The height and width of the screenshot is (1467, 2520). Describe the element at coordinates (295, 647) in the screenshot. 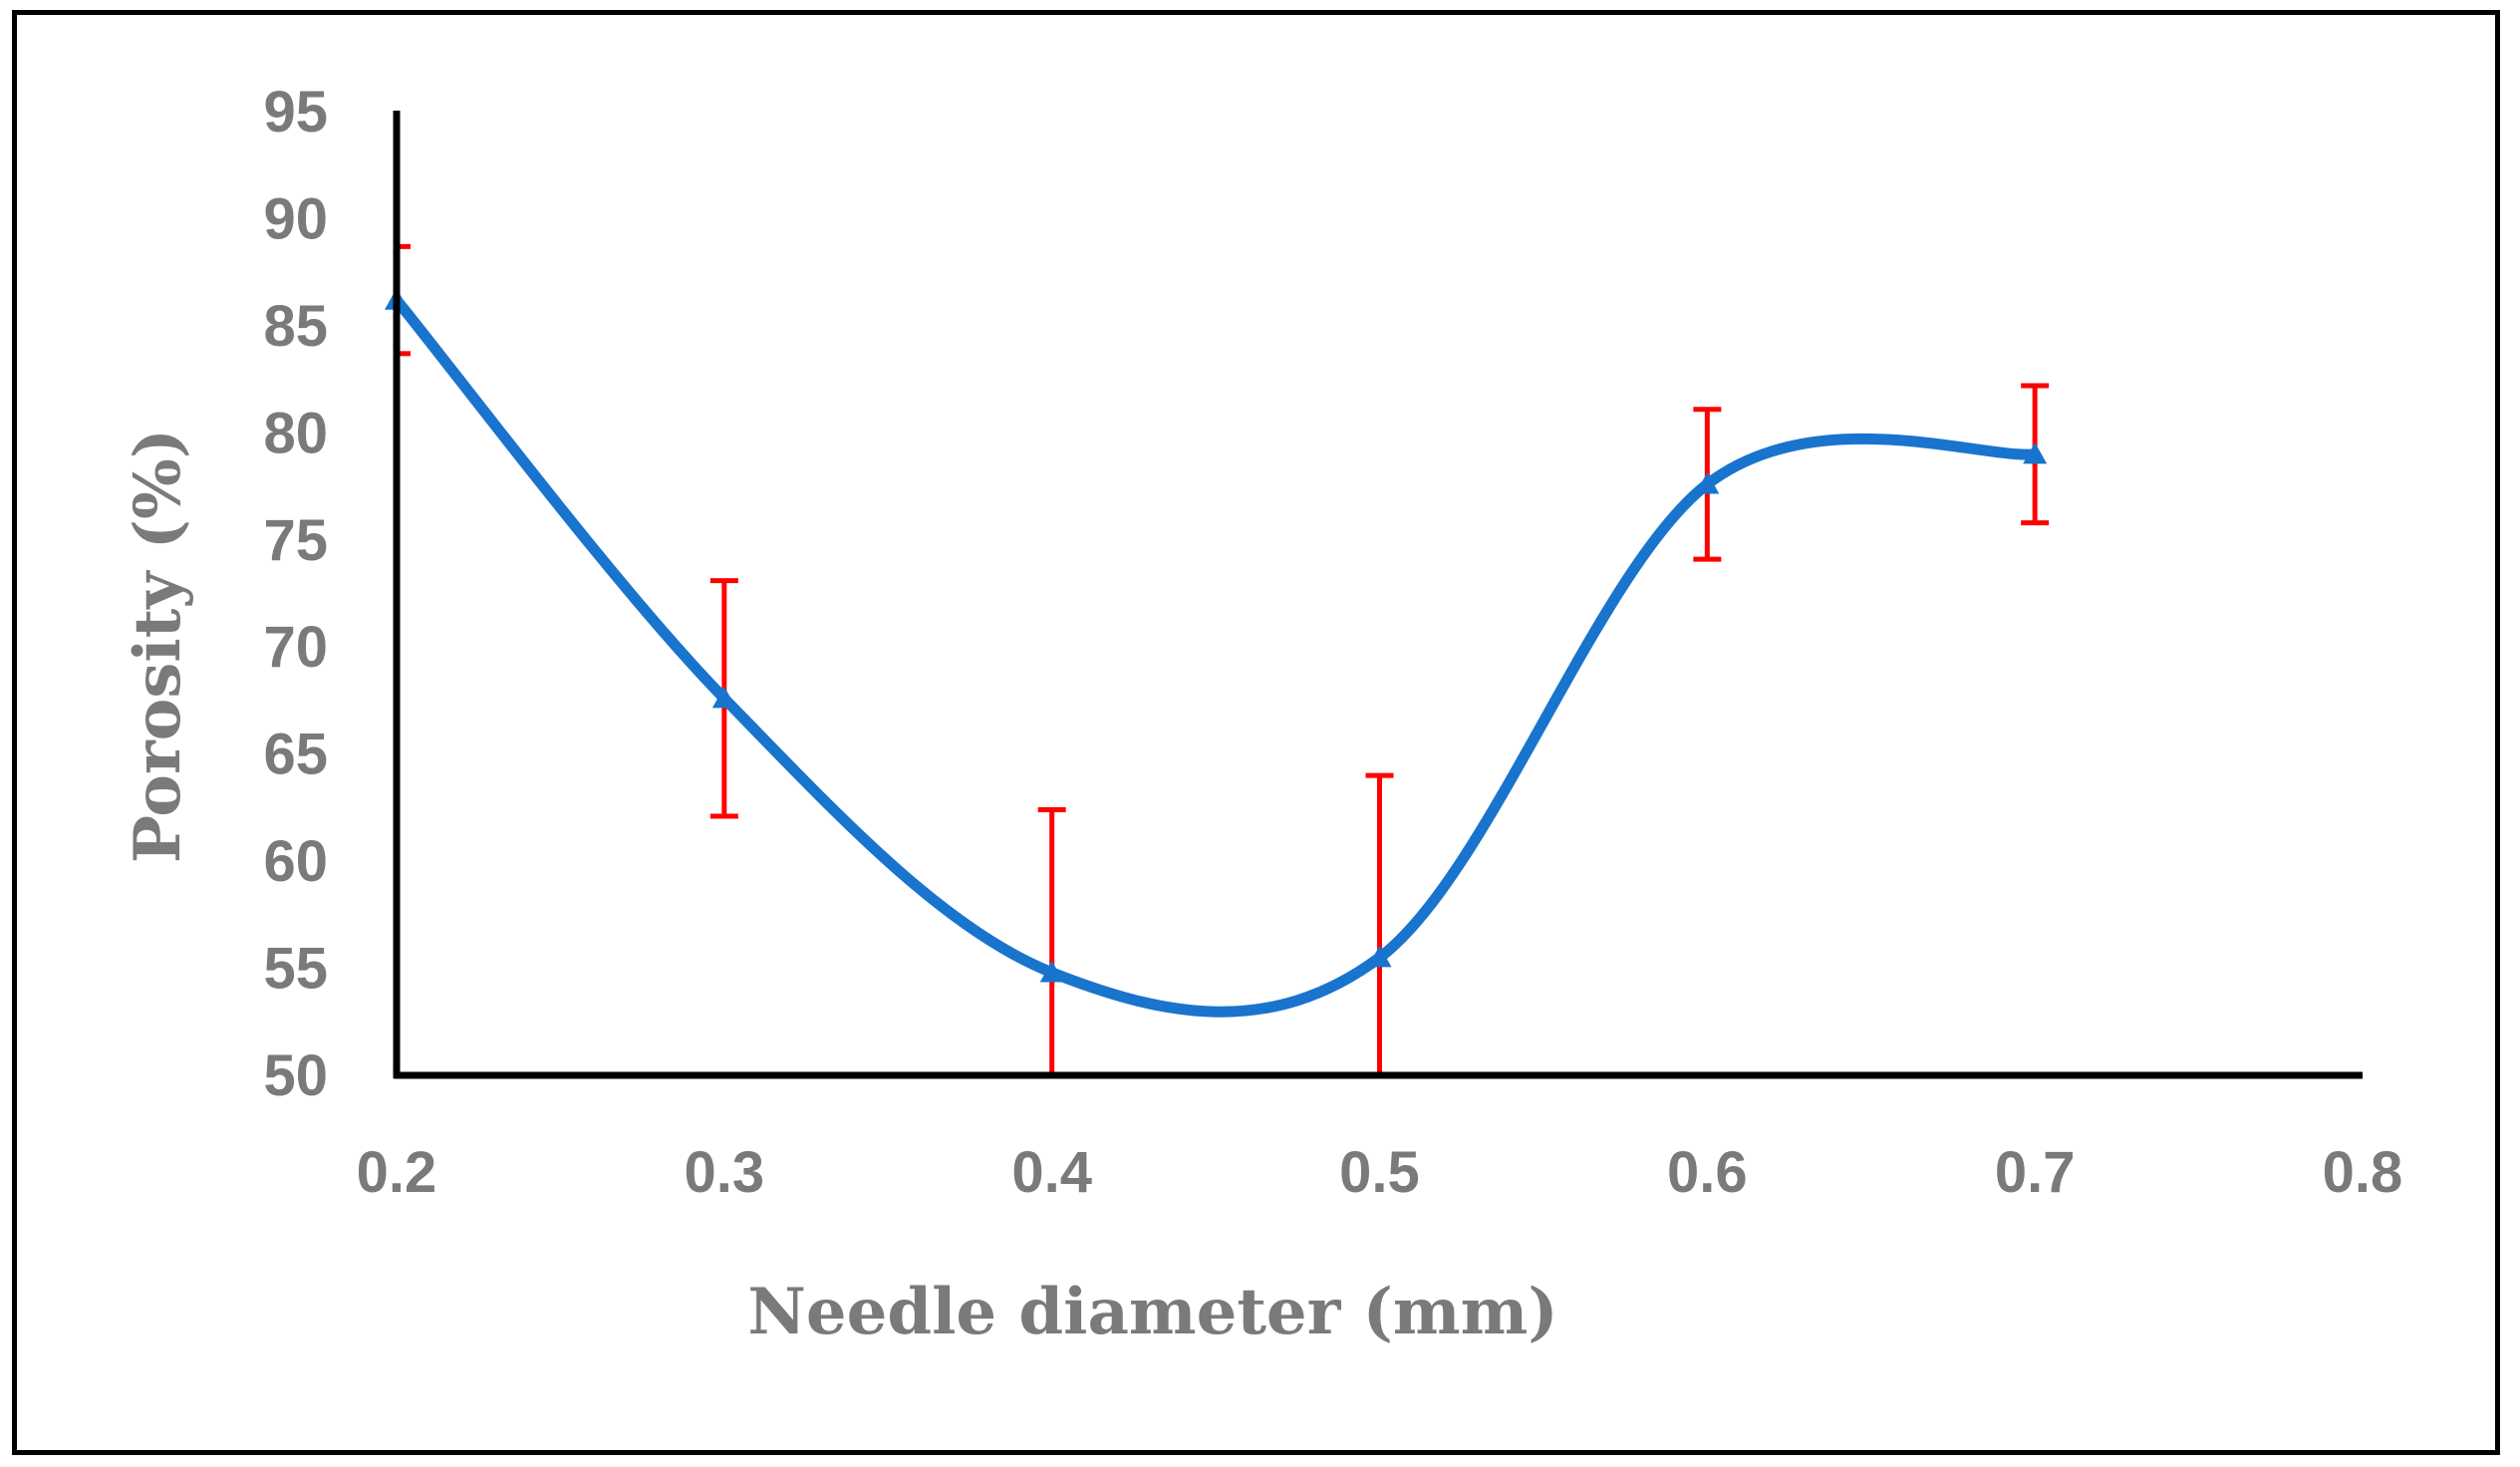

I see `y-tick-label: 70` at that location.